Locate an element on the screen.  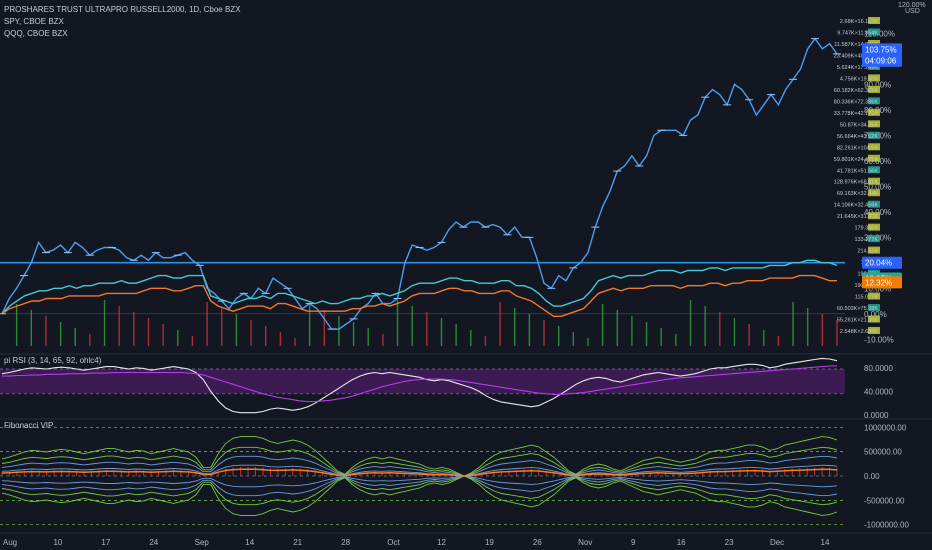
volume-profile-label: 214.52K is located at coordinates (868, 252).